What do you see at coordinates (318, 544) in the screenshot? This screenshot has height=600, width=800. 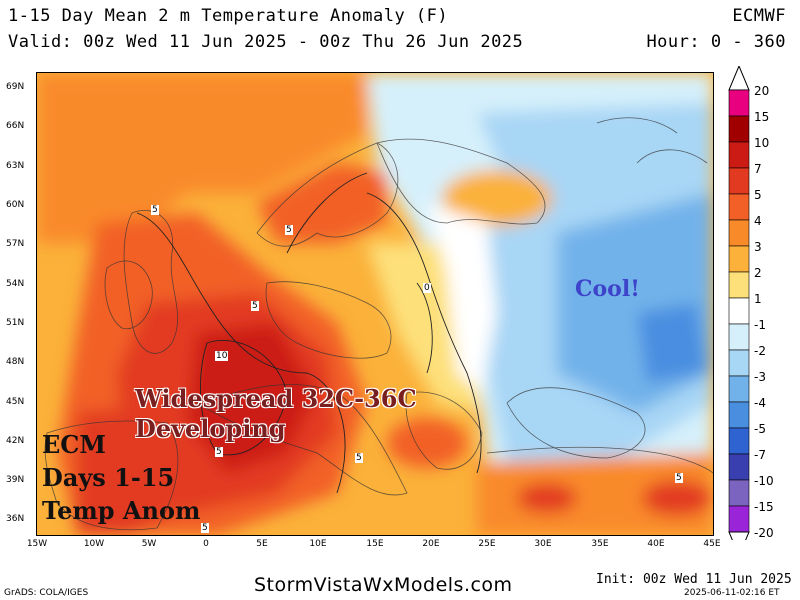 I see `lon-label: 10E` at bounding box center [318, 544].